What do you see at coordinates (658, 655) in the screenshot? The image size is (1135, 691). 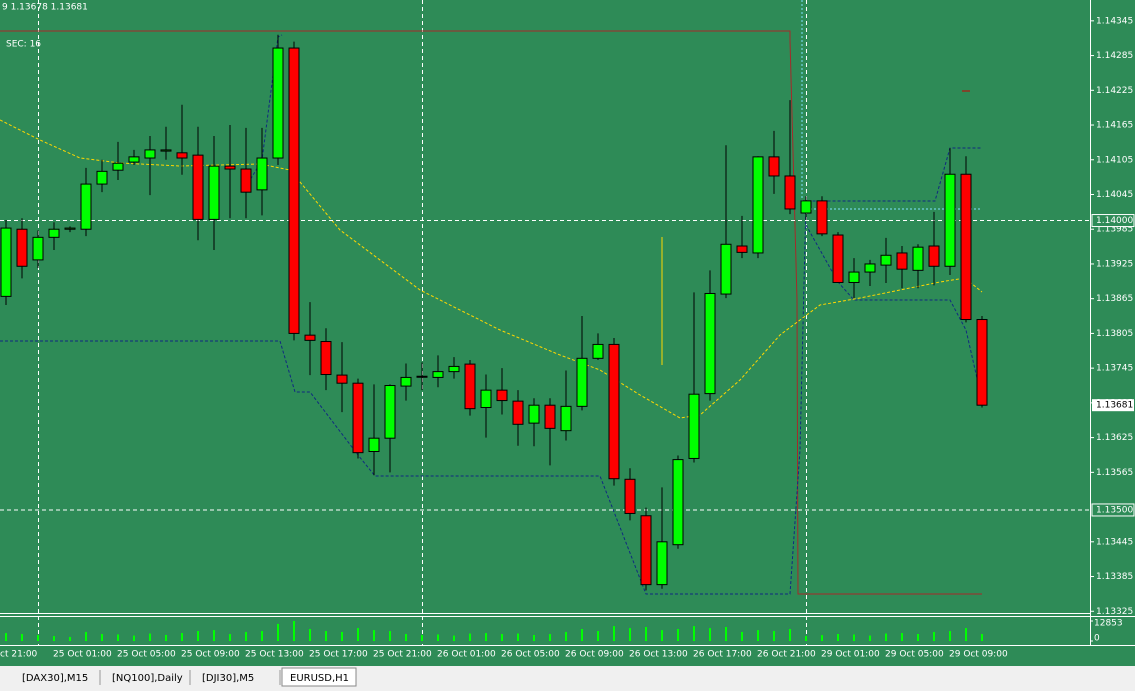 I see `x-tick-label: 26 Oct 13:00` at bounding box center [658, 655].